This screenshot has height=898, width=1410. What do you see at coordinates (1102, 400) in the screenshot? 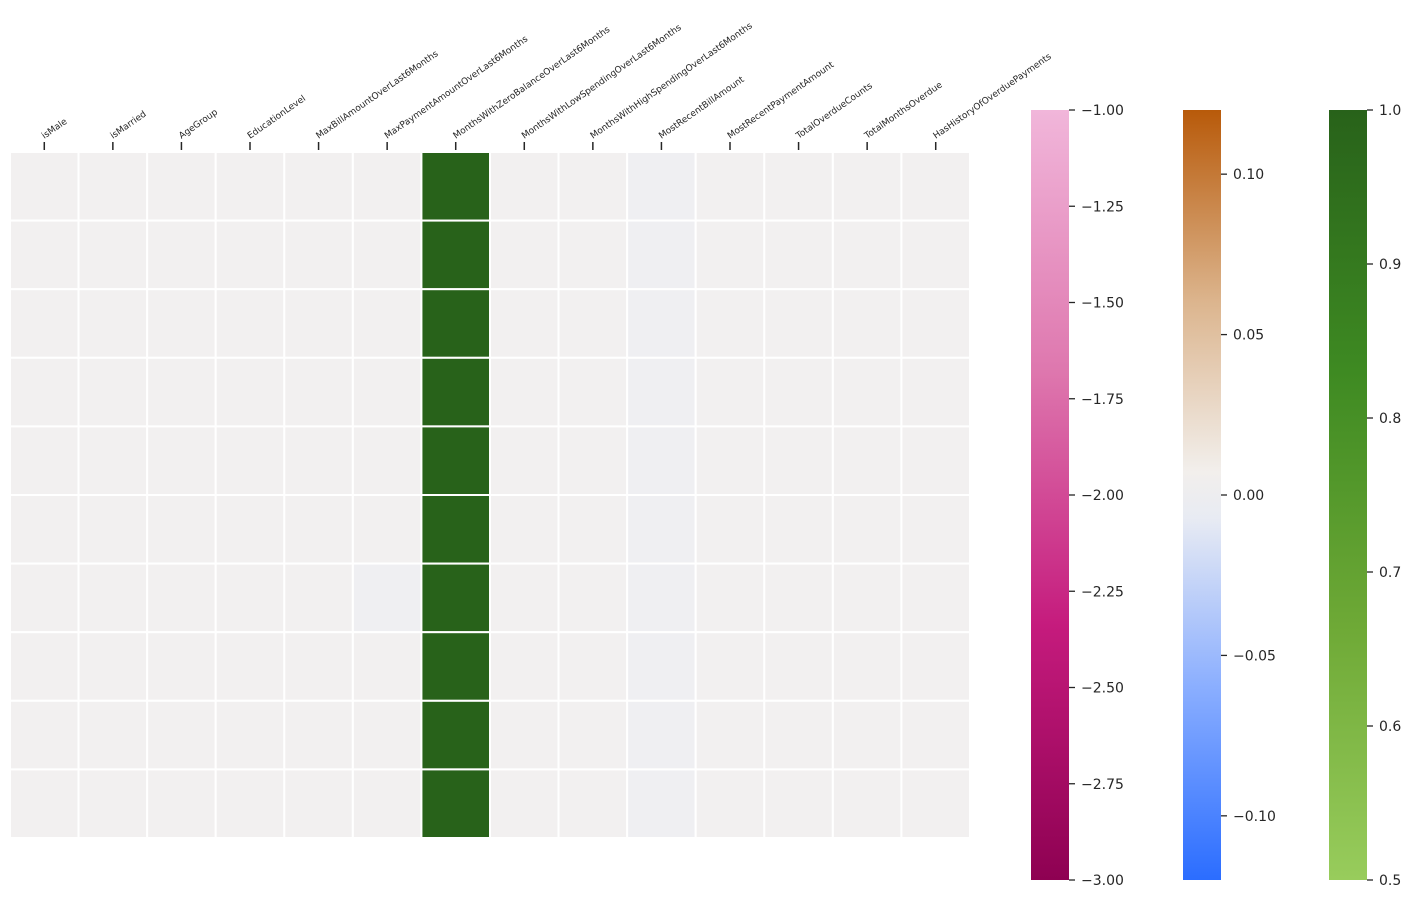
I see `colorbar-tick-label: −1.75` at bounding box center [1102, 400].